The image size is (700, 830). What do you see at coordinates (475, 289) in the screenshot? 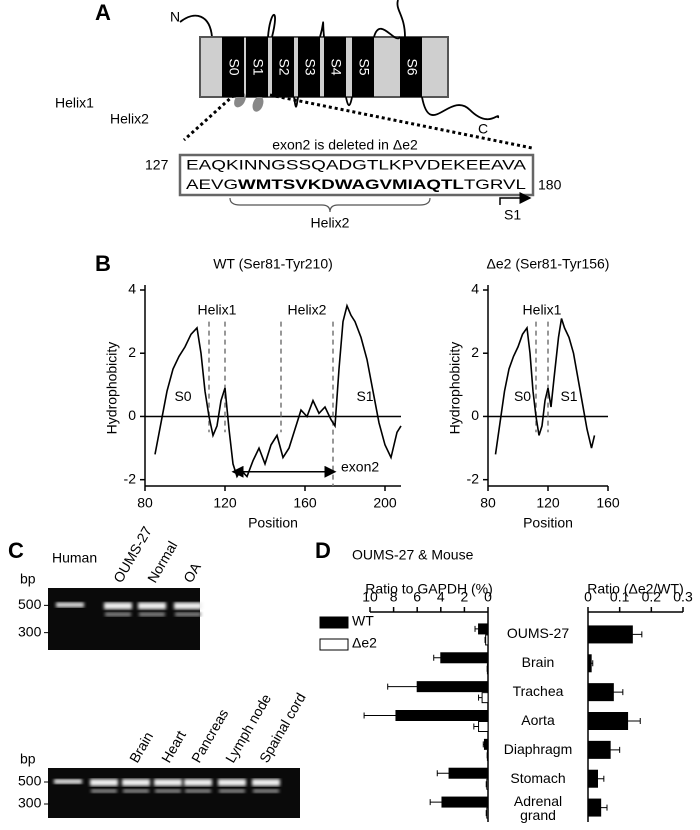
I see `y-tick-label: 4` at bounding box center [475, 289].